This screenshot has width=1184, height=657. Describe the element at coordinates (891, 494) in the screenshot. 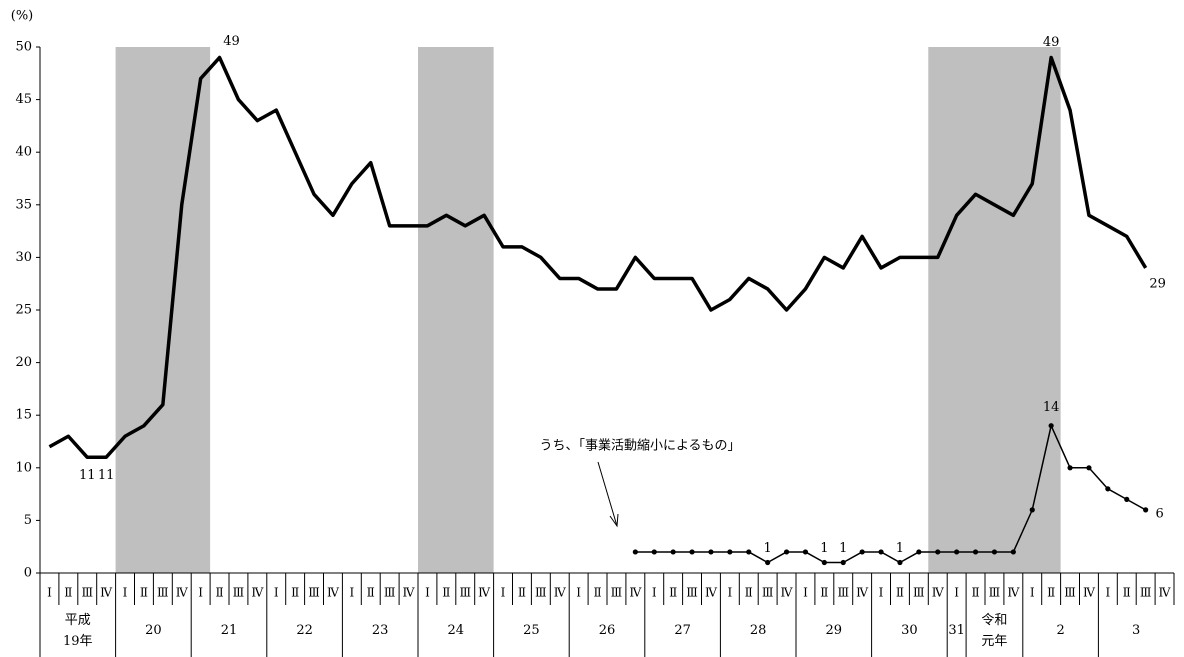

I see `series-line` at that location.